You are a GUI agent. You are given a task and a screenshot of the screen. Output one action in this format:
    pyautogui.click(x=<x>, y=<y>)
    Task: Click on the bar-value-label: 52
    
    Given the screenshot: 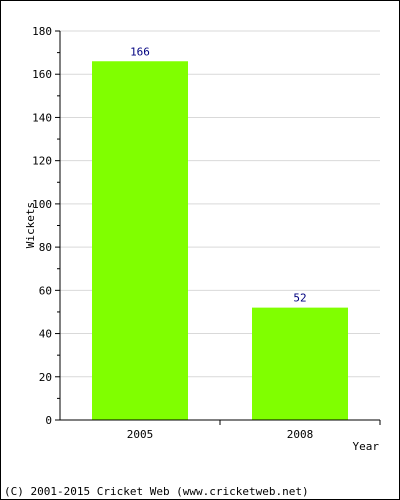 What is the action you would take?
    pyautogui.click(x=299, y=298)
    